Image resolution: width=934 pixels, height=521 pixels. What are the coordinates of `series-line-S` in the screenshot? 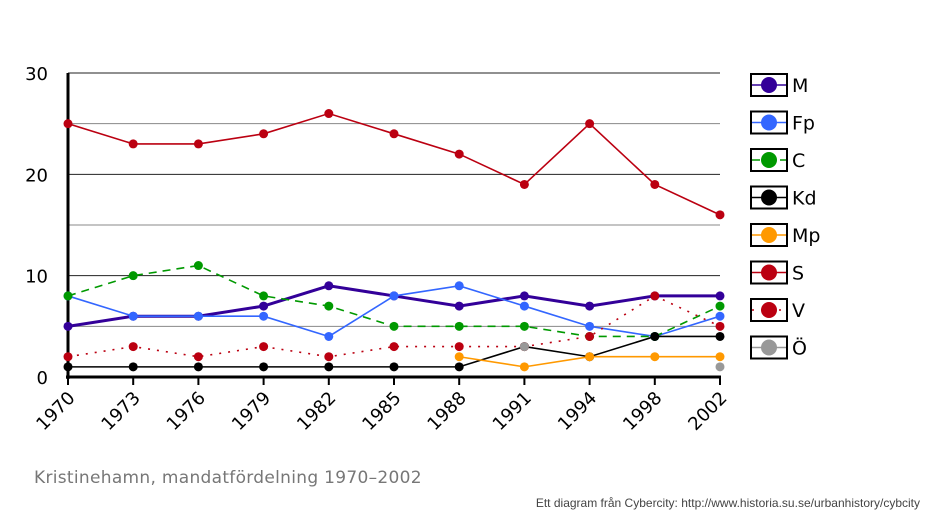 It's located at (394, 164).